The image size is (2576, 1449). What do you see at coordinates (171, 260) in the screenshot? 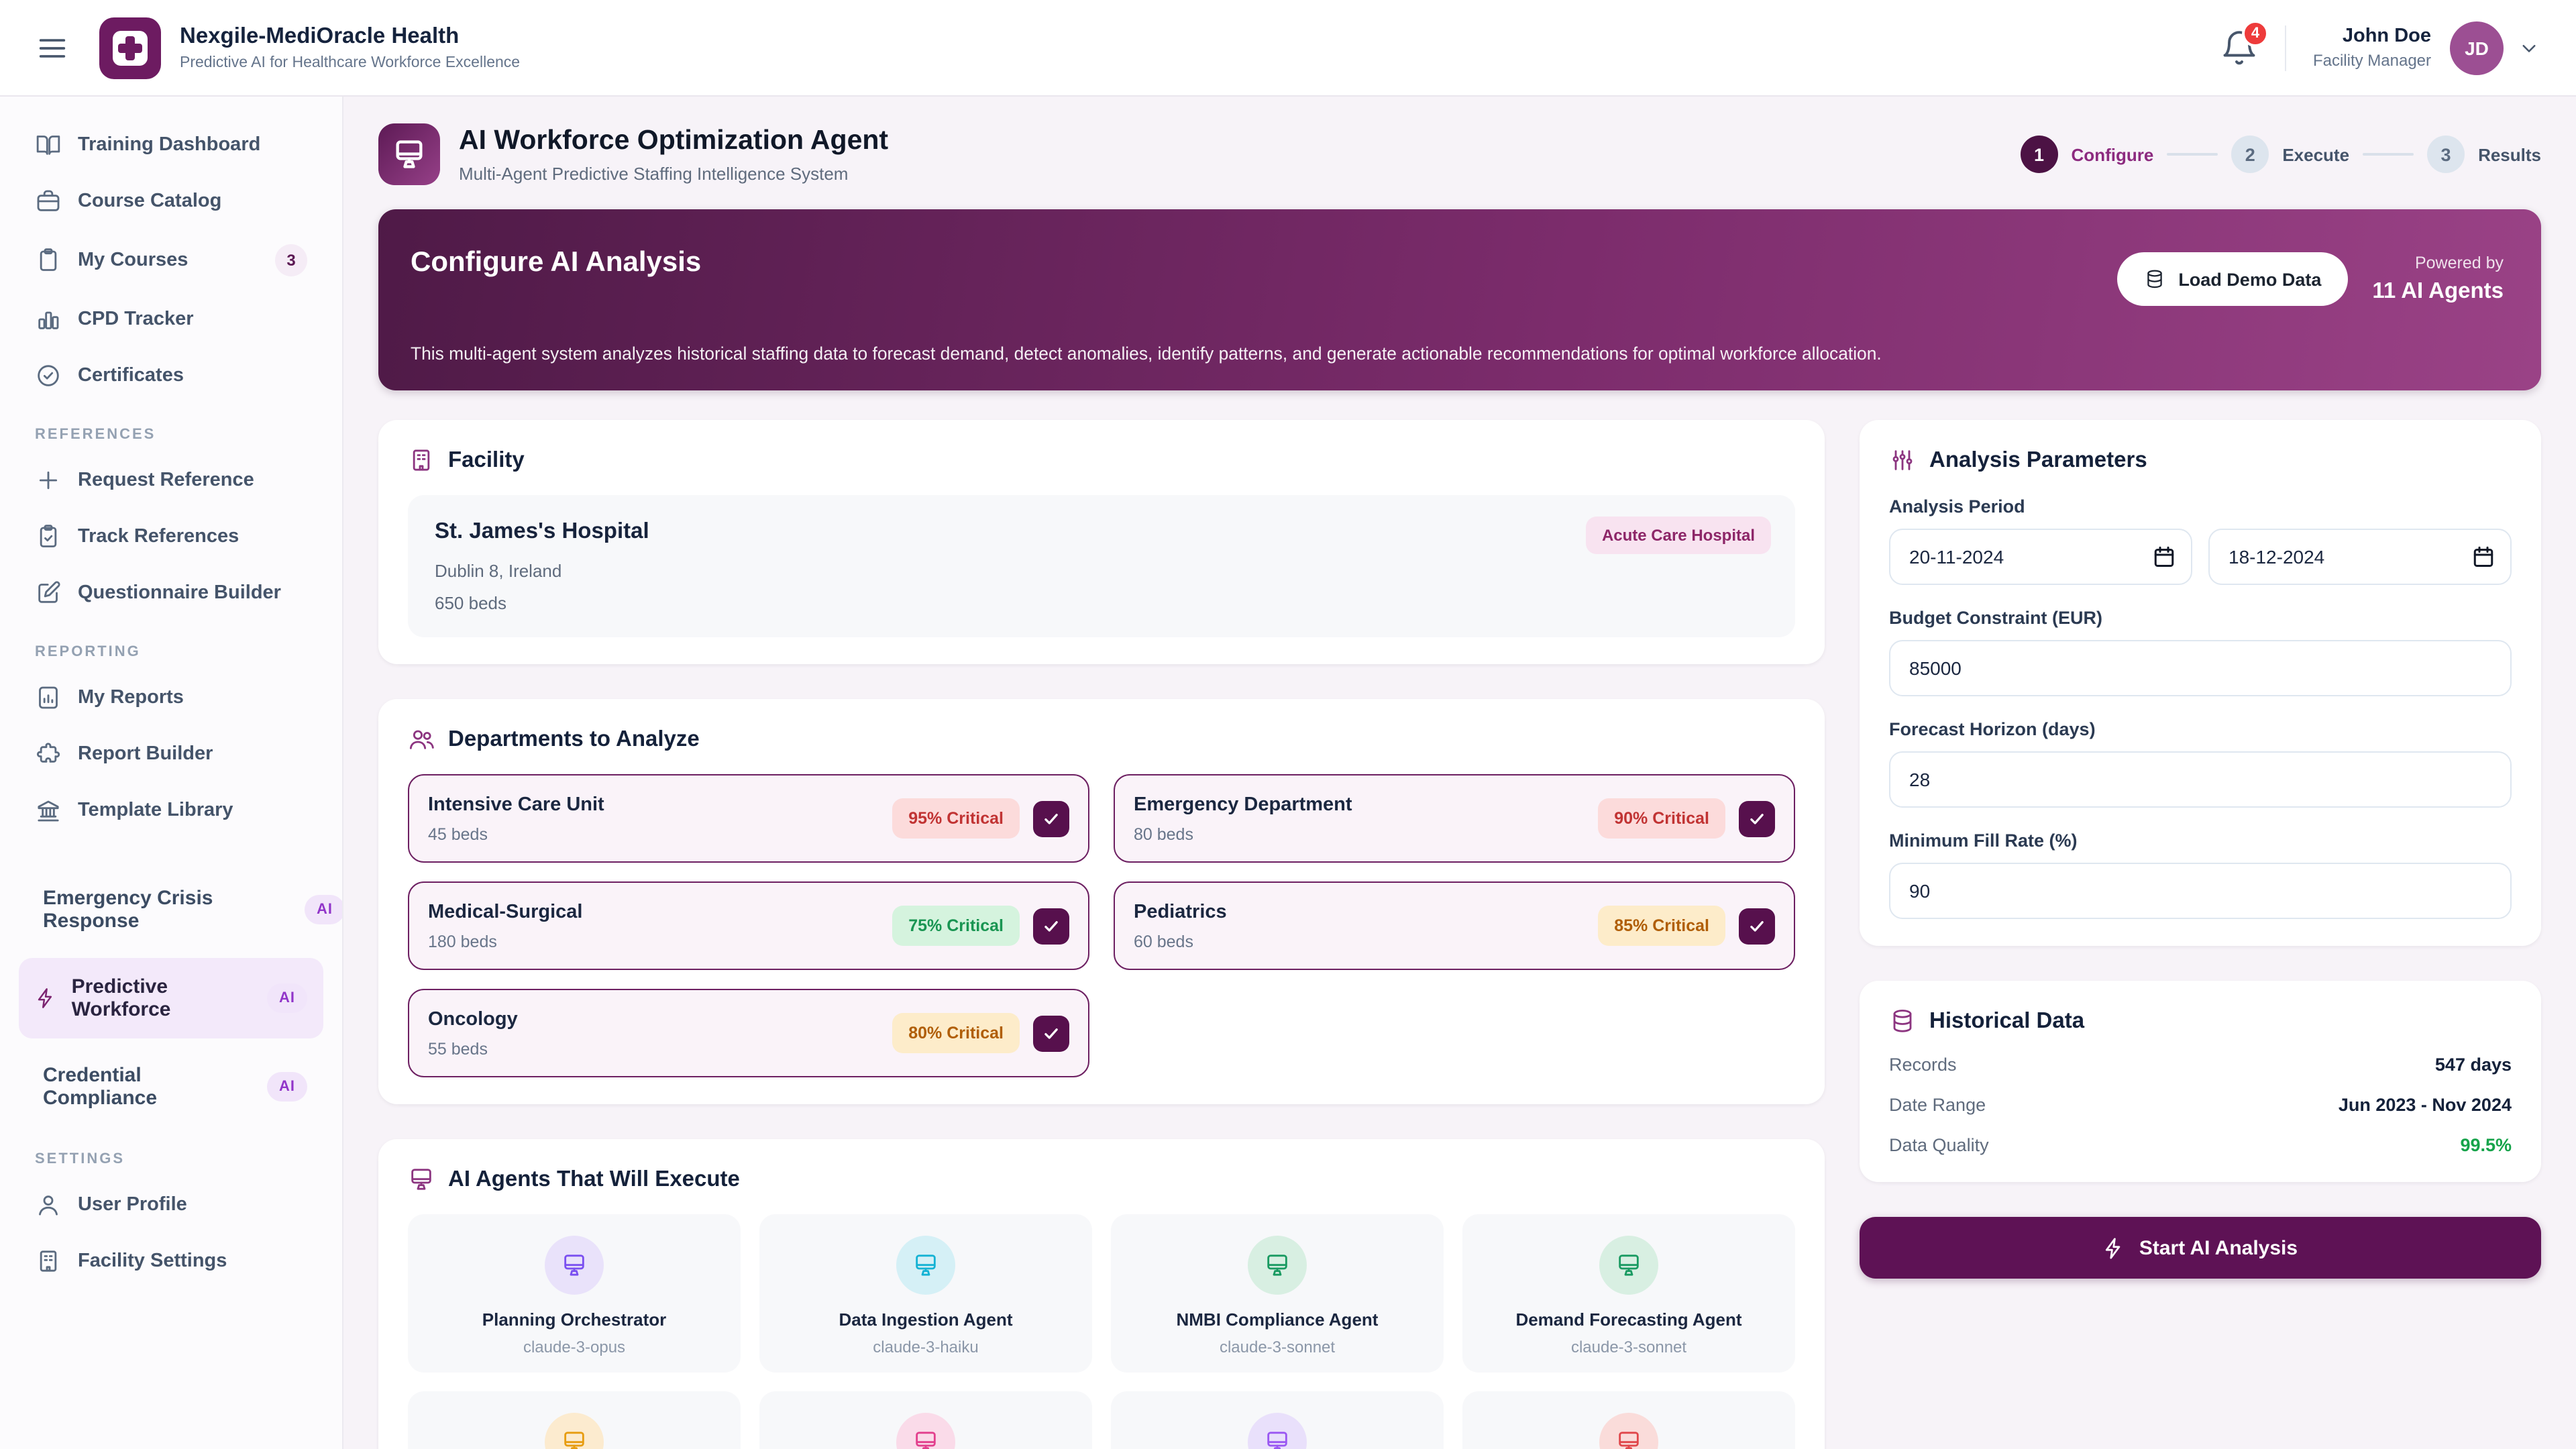
I see `sidebar-item-my-courses: My Courses 3` at bounding box center [171, 260].